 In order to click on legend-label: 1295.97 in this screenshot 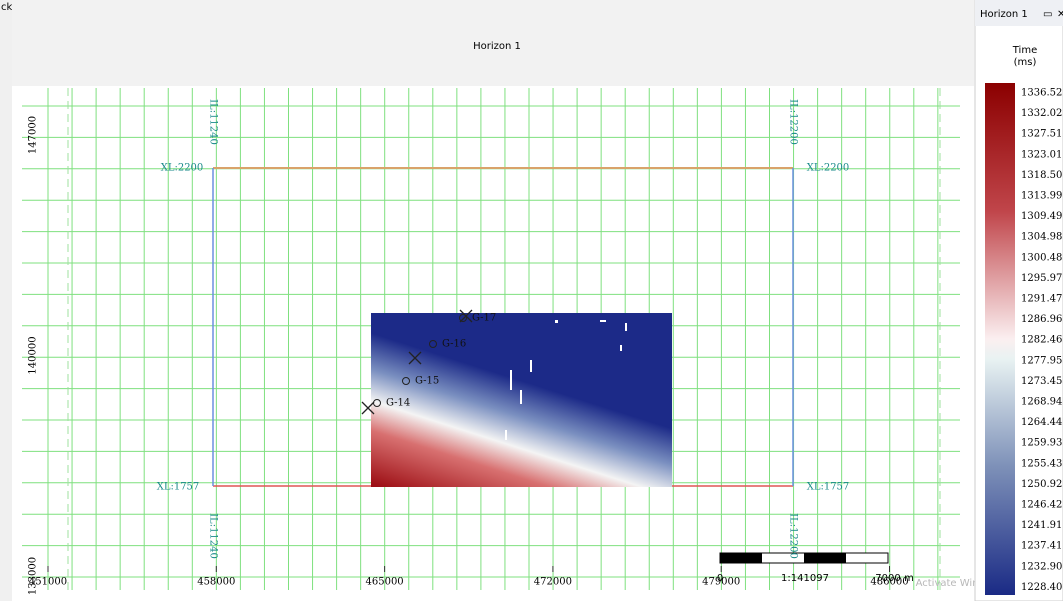, I will do `click(1041, 278)`.